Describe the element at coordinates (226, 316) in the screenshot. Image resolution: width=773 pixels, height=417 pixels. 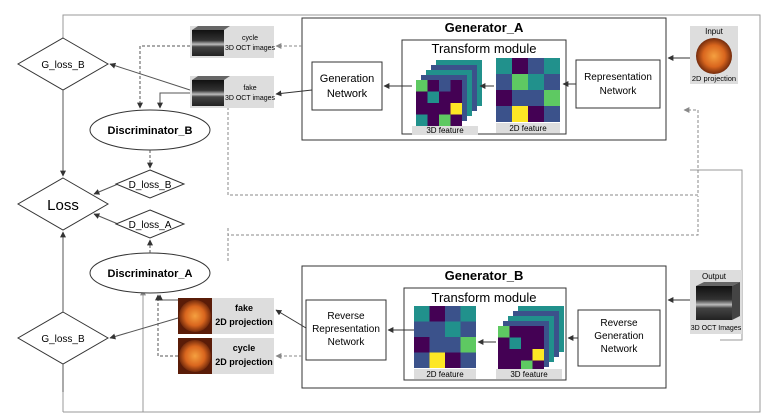
I see `fake-projection-image-group: fake 2D projection` at that location.